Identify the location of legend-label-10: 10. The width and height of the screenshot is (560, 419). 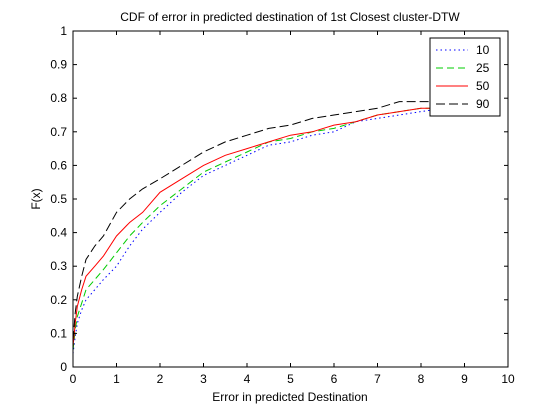
(483, 50).